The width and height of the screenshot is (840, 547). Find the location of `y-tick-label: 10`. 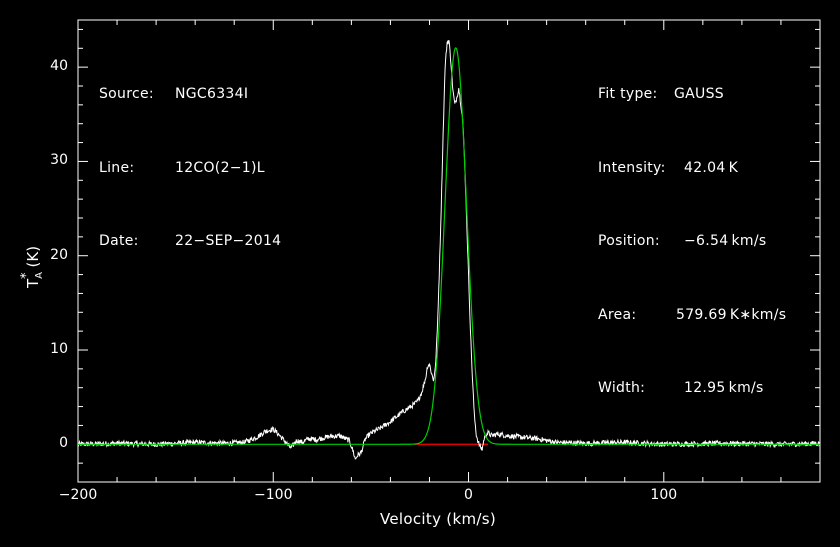

y-tick-label: 10 is located at coordinates (59, 349).